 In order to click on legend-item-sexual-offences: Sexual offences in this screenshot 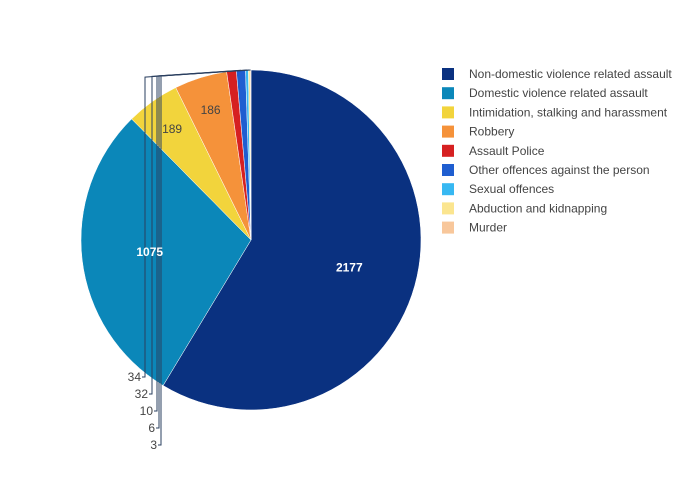, I will do `click(498, 189)`.